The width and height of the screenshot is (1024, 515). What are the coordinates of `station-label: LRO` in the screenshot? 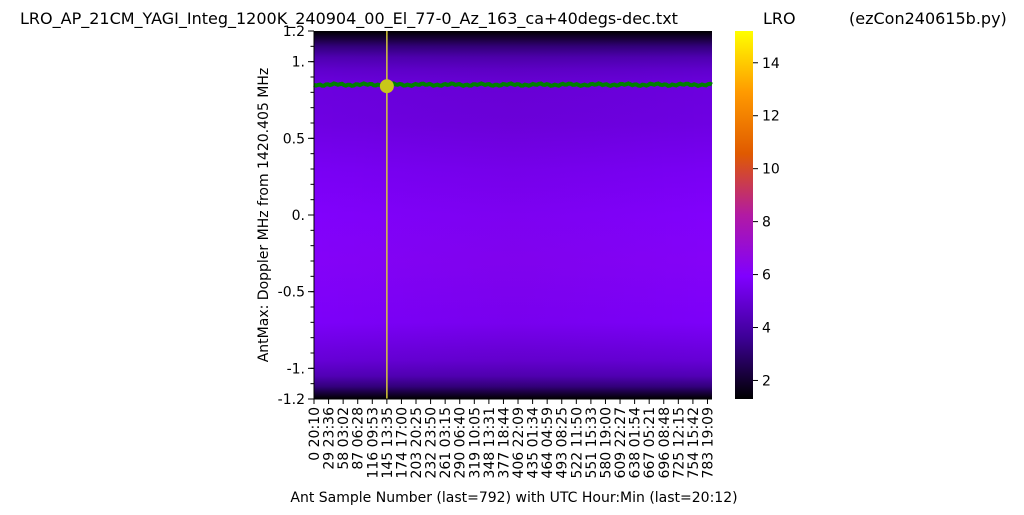 It's located at (779, 18).